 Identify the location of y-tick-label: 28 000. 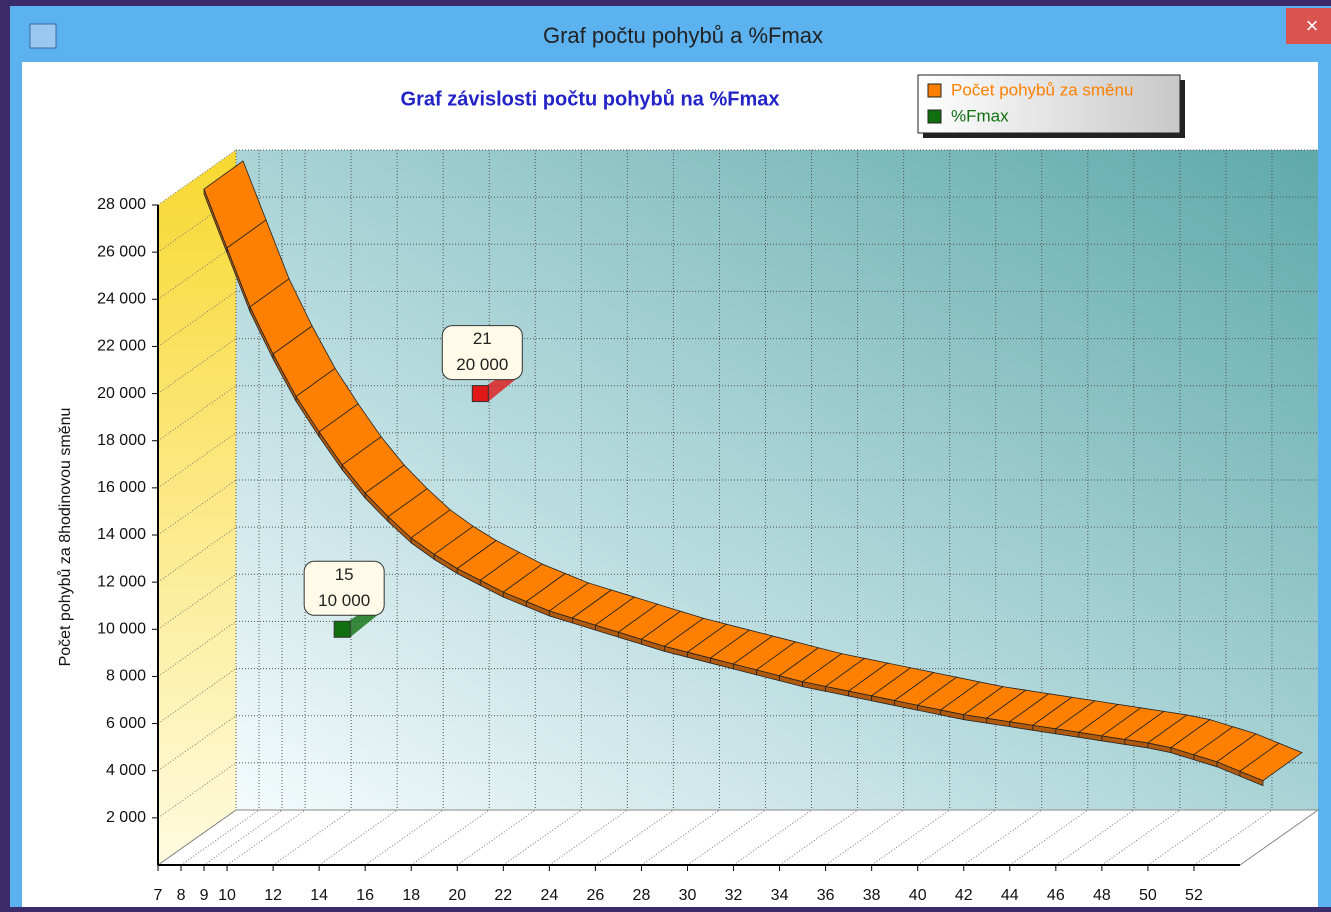
(121, 204).